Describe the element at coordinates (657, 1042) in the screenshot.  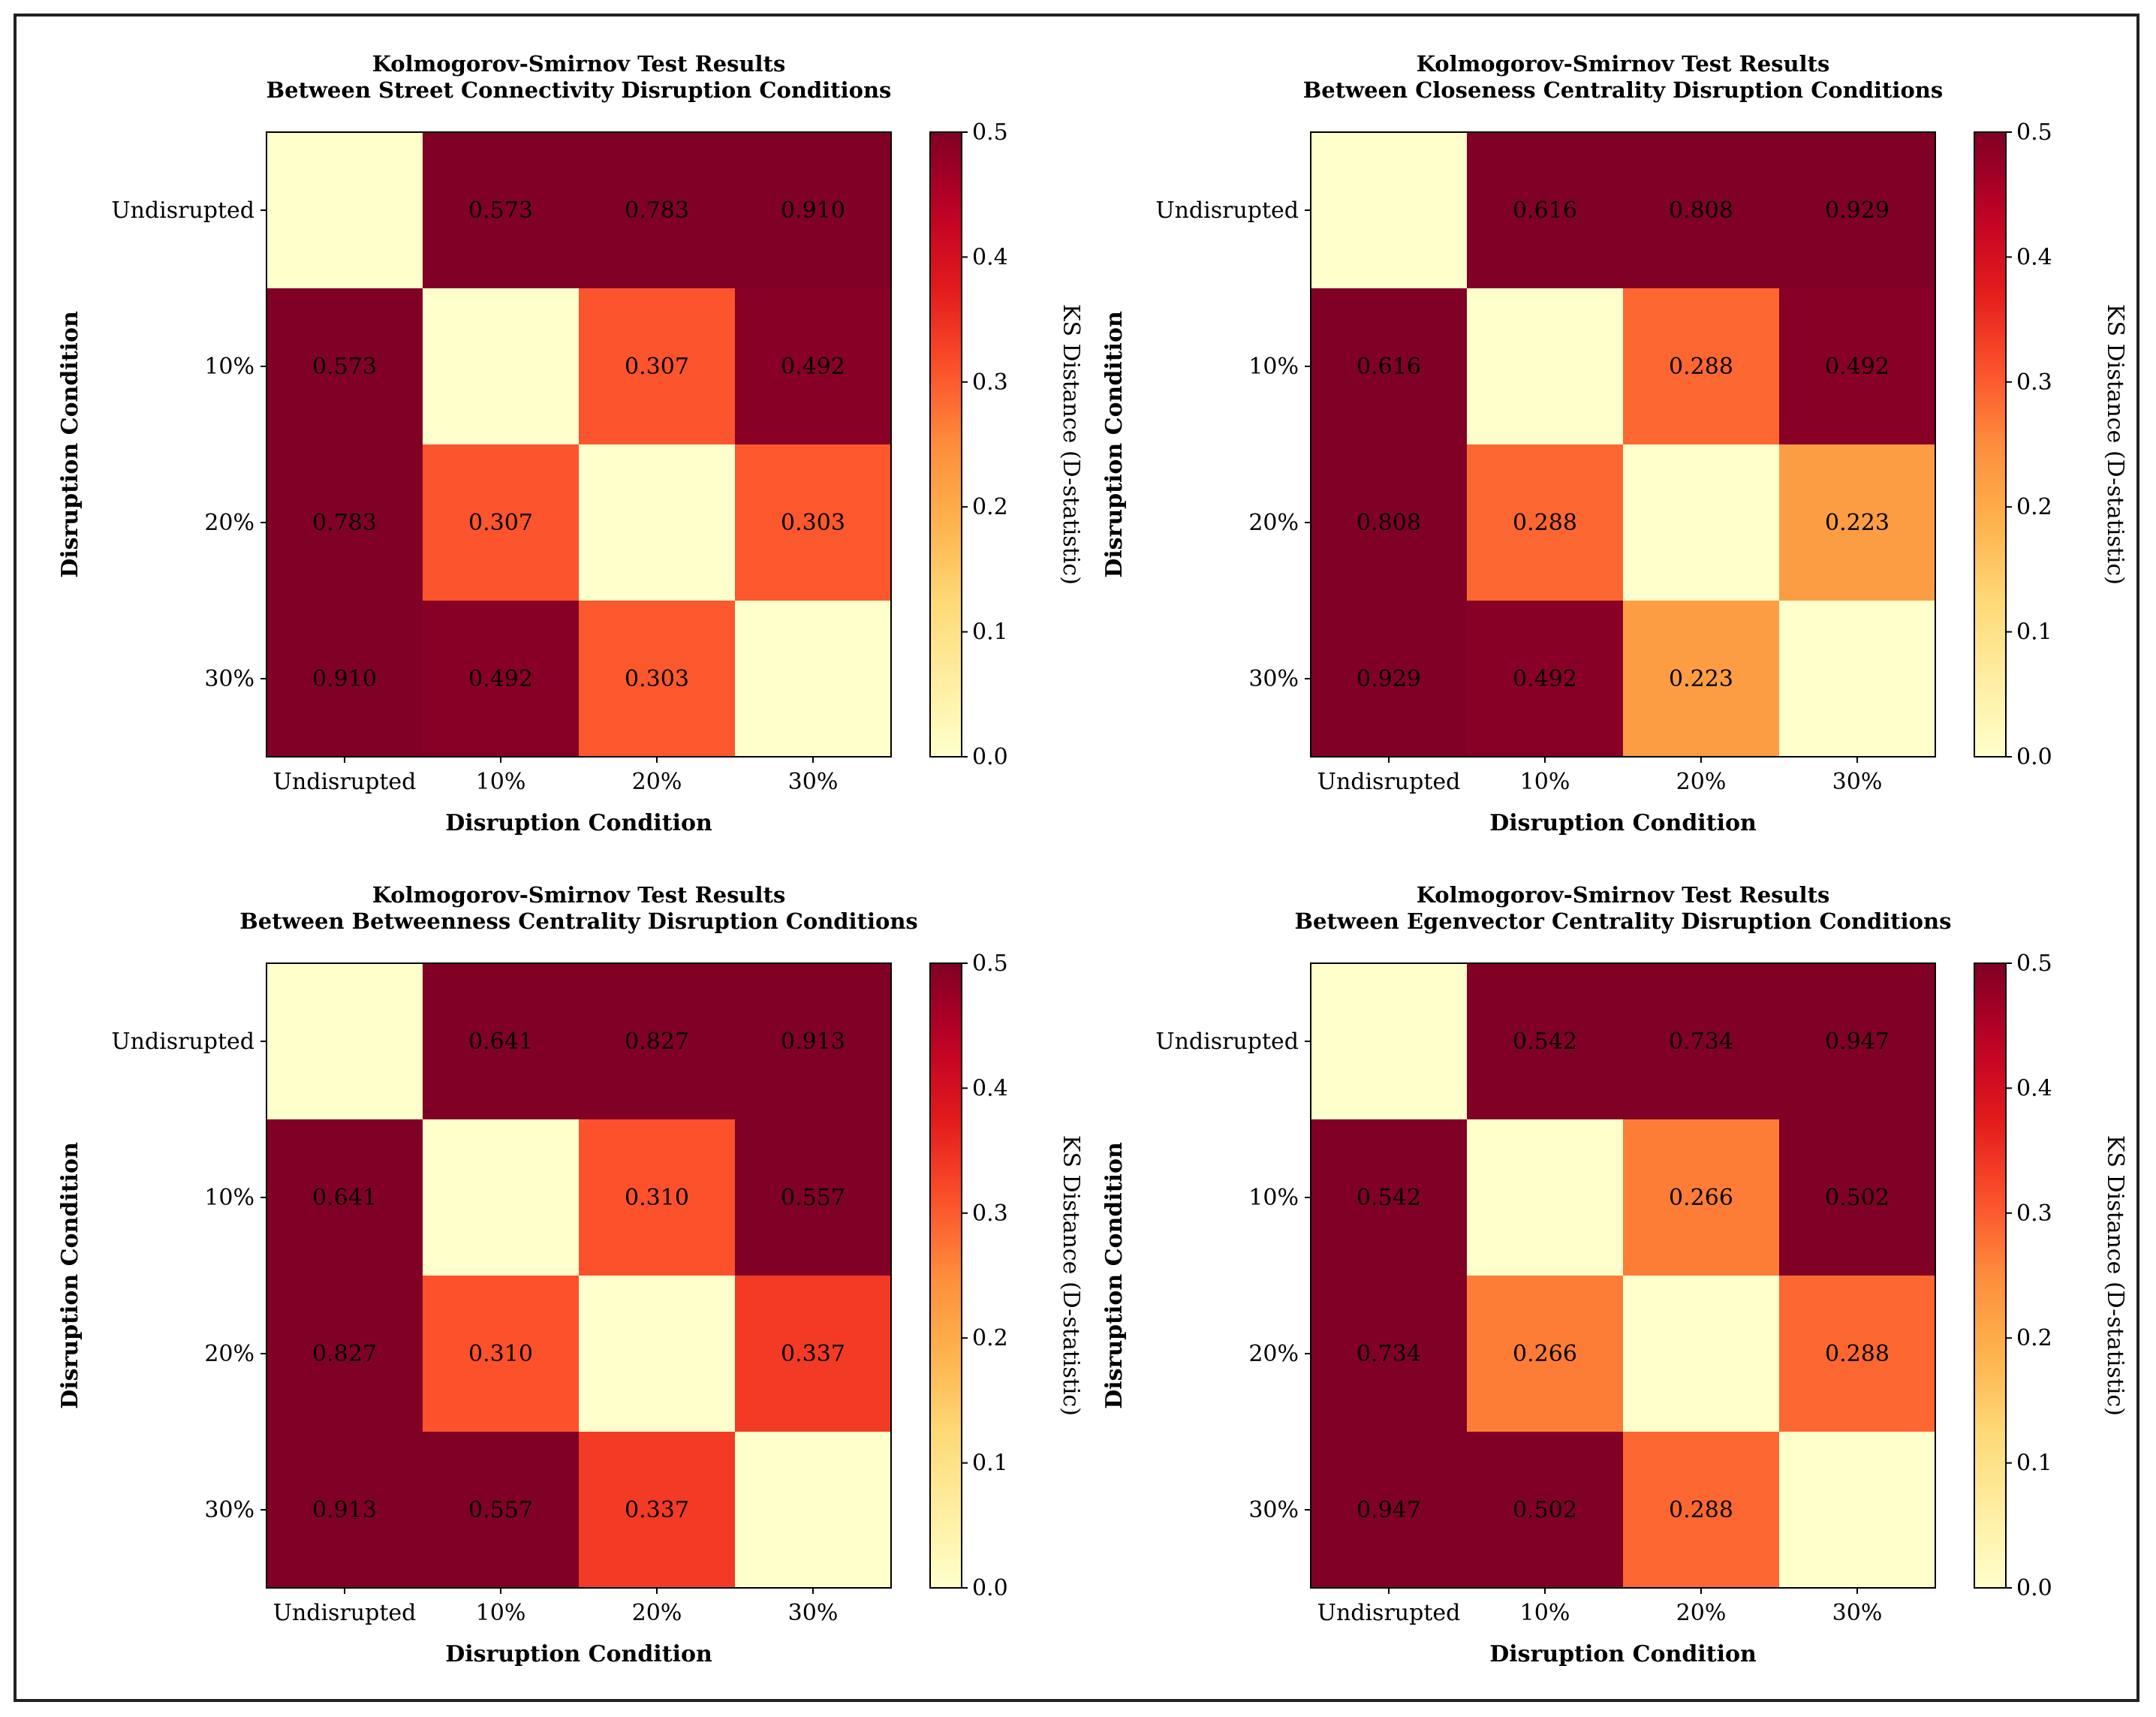
I see `cell-value-label: 0.827` at that location.